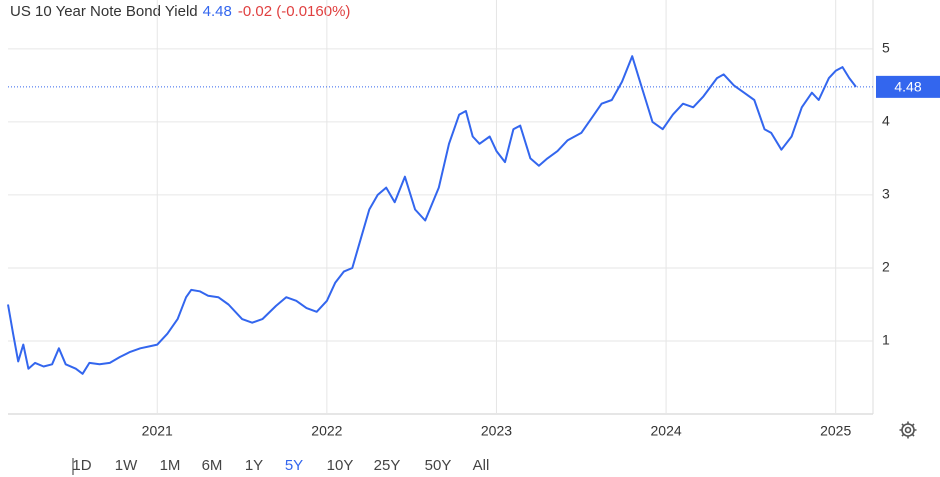 This screenshot has width=940, height=477. What do you see at coordinates (294, 465) in the screenshot?
I see `range-button: 5Y` at bounding box center [294, 465].